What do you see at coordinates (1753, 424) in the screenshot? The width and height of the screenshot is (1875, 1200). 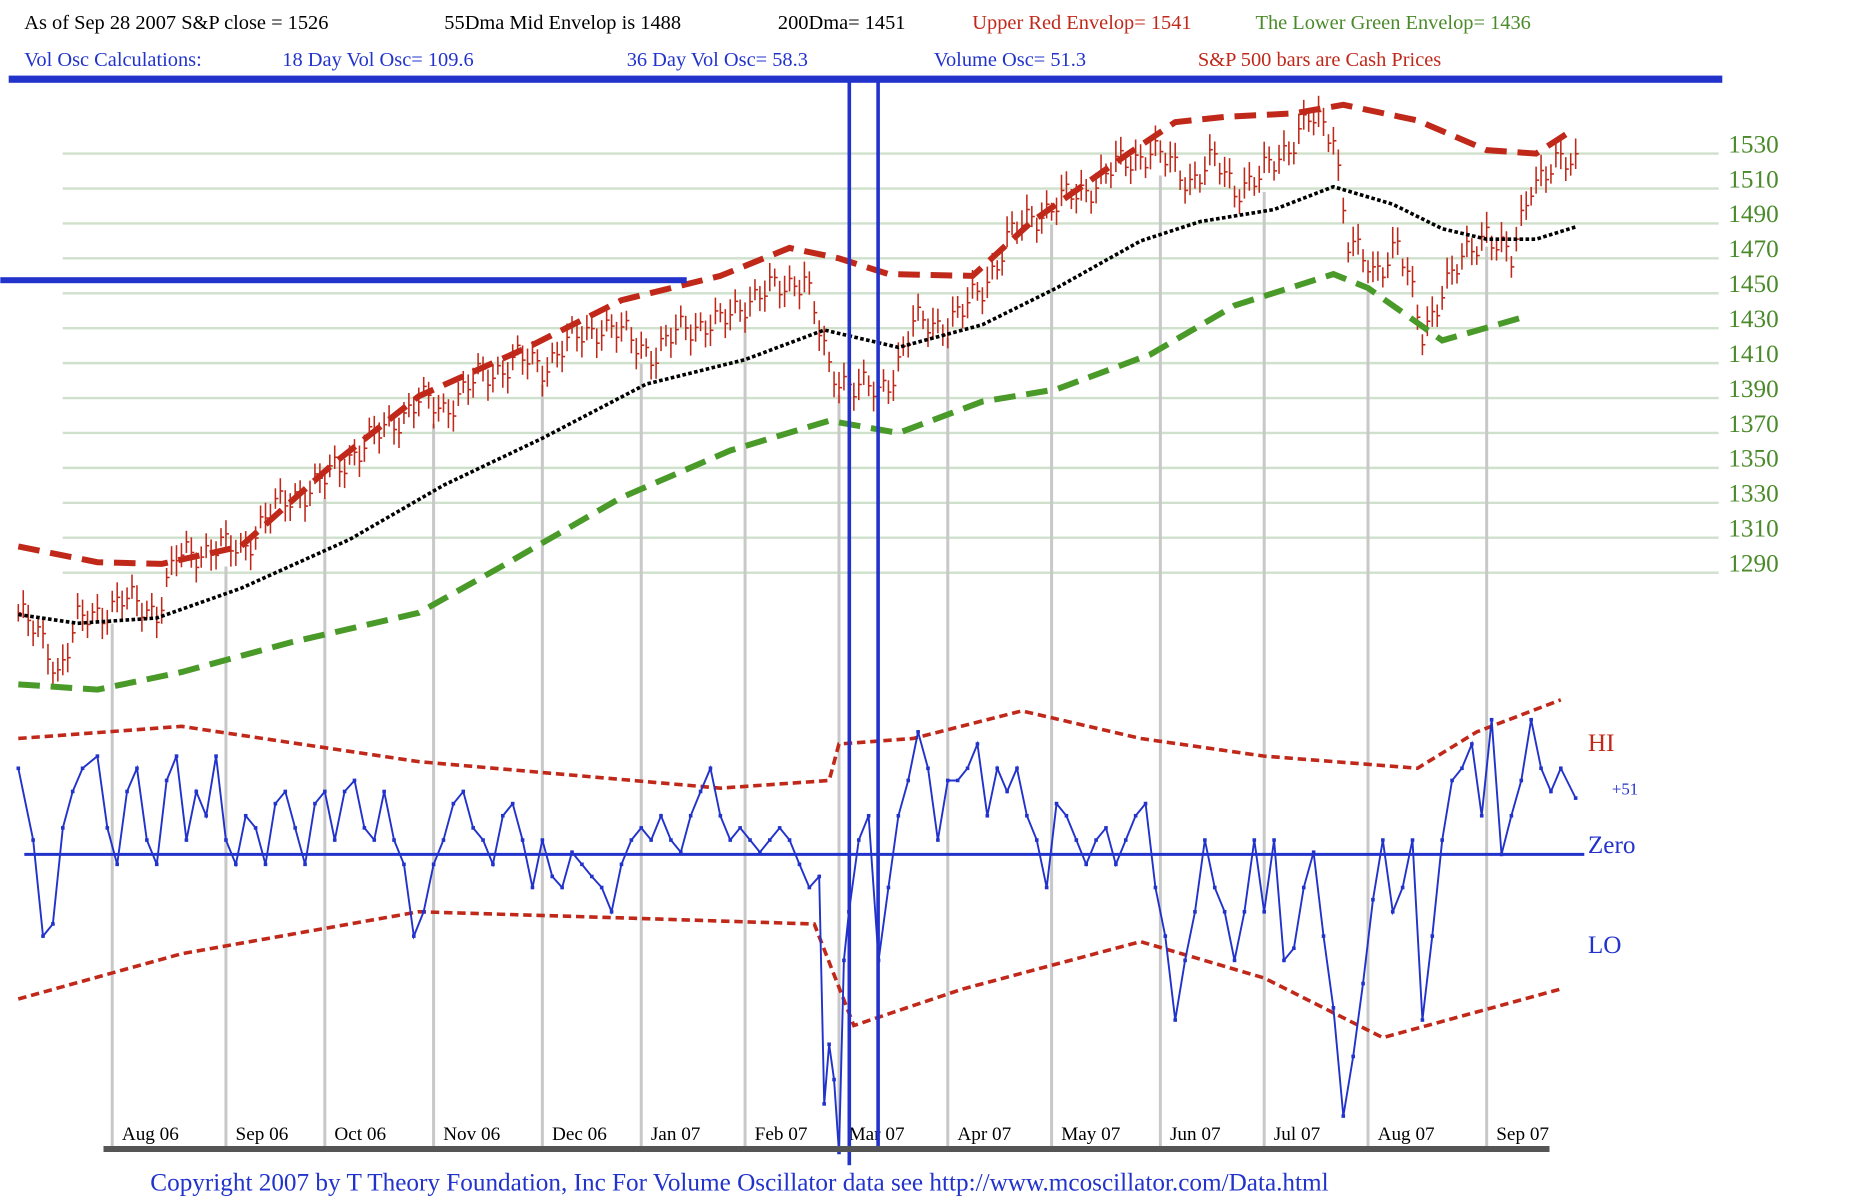 I see `y-tick-label: 1370` at bounding box center [1753, 424].